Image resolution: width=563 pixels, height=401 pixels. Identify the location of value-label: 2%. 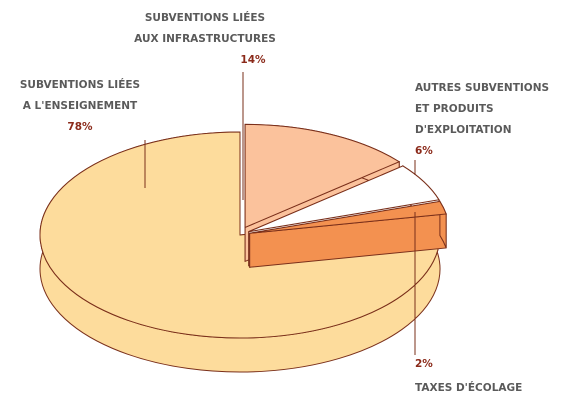
(424, 364).